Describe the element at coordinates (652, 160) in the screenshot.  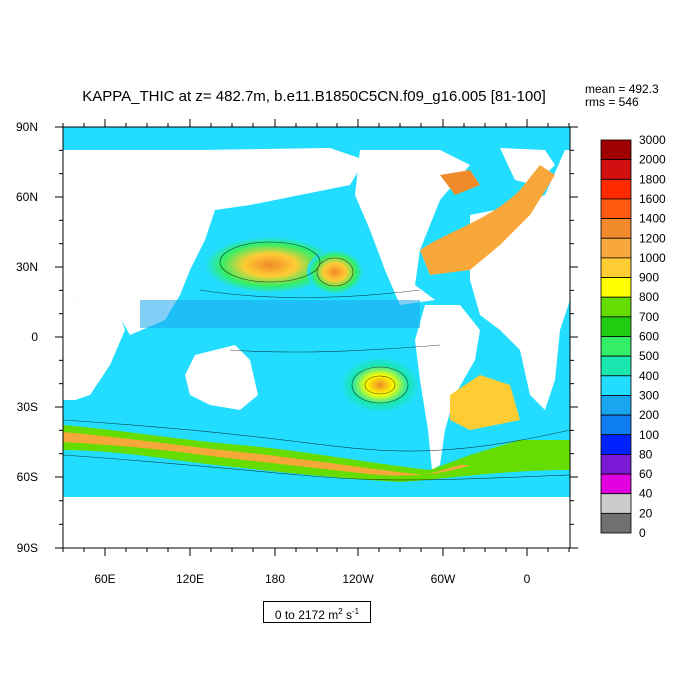
I see `colorbar-label: 2000` at that location.